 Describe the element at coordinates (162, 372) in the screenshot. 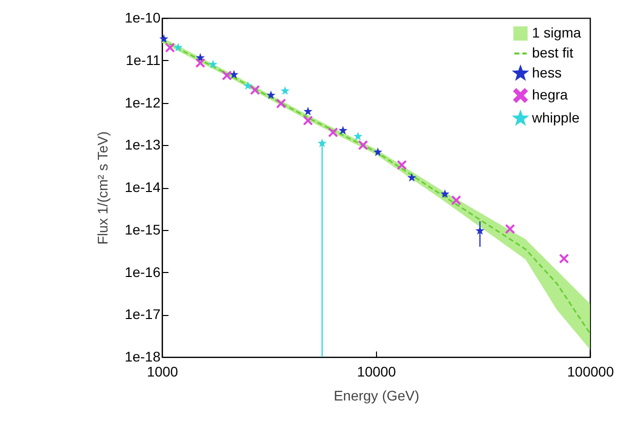

I see `x-tick-label: 1000` at that location.